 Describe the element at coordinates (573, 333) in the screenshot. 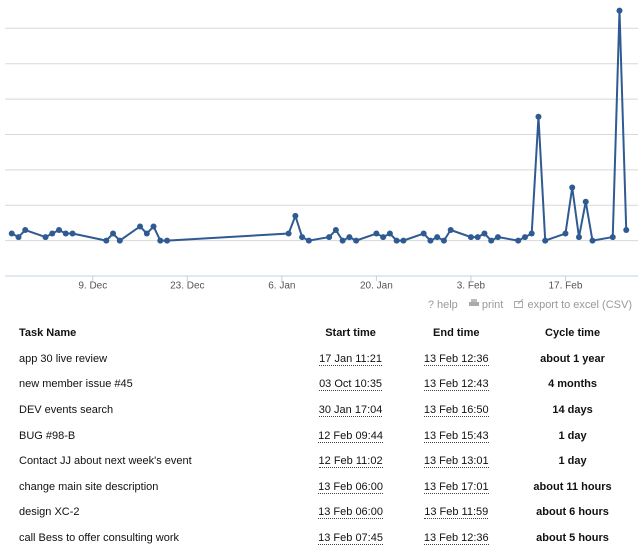

I see `column-header: Cycle time` at that location.